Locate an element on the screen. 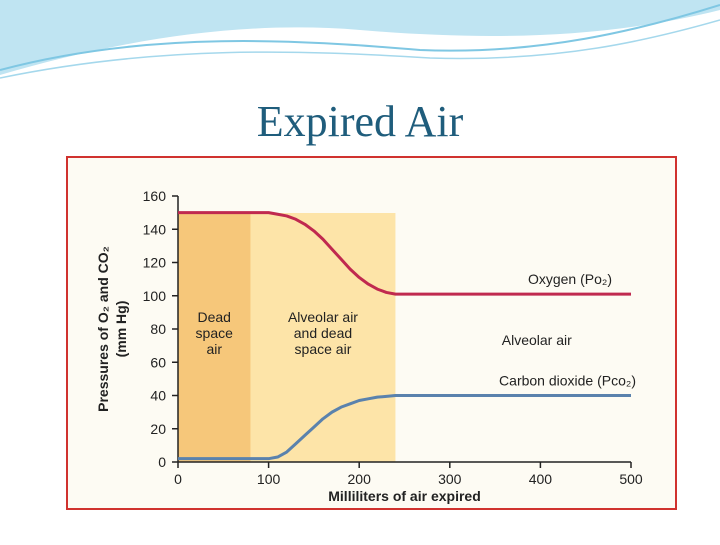 The image size is (720, 545). region-label-line: space is located at coordinates (215, 333).